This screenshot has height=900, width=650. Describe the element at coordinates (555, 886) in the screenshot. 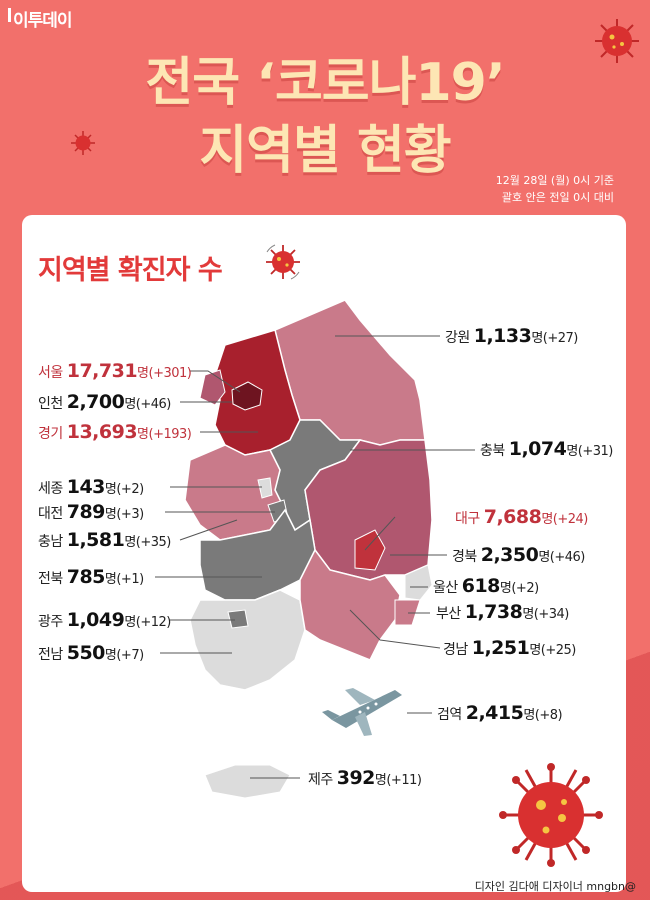

I see `credit: 디자인 김다애 디자이너 mngbn@` at that location.